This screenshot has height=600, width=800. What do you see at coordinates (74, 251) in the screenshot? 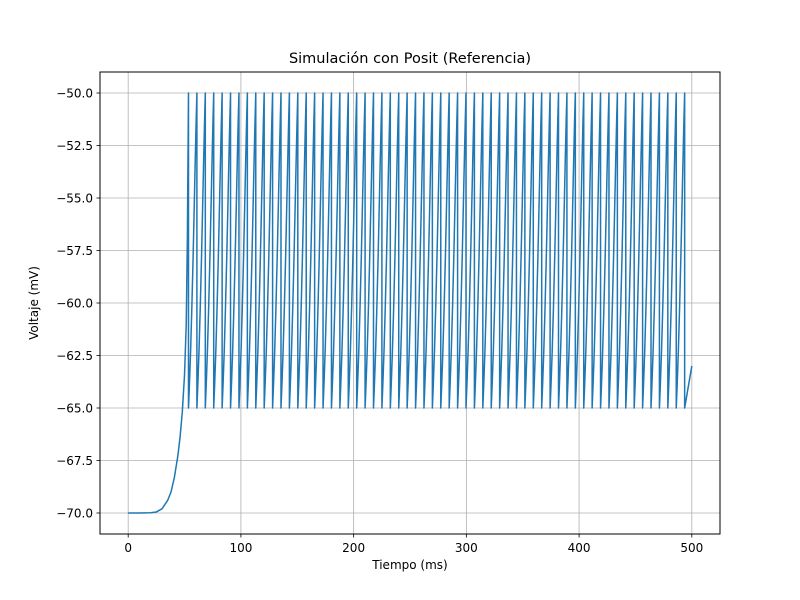
I see `y-tick-label: −57.5` at bounding box center [74, 251].